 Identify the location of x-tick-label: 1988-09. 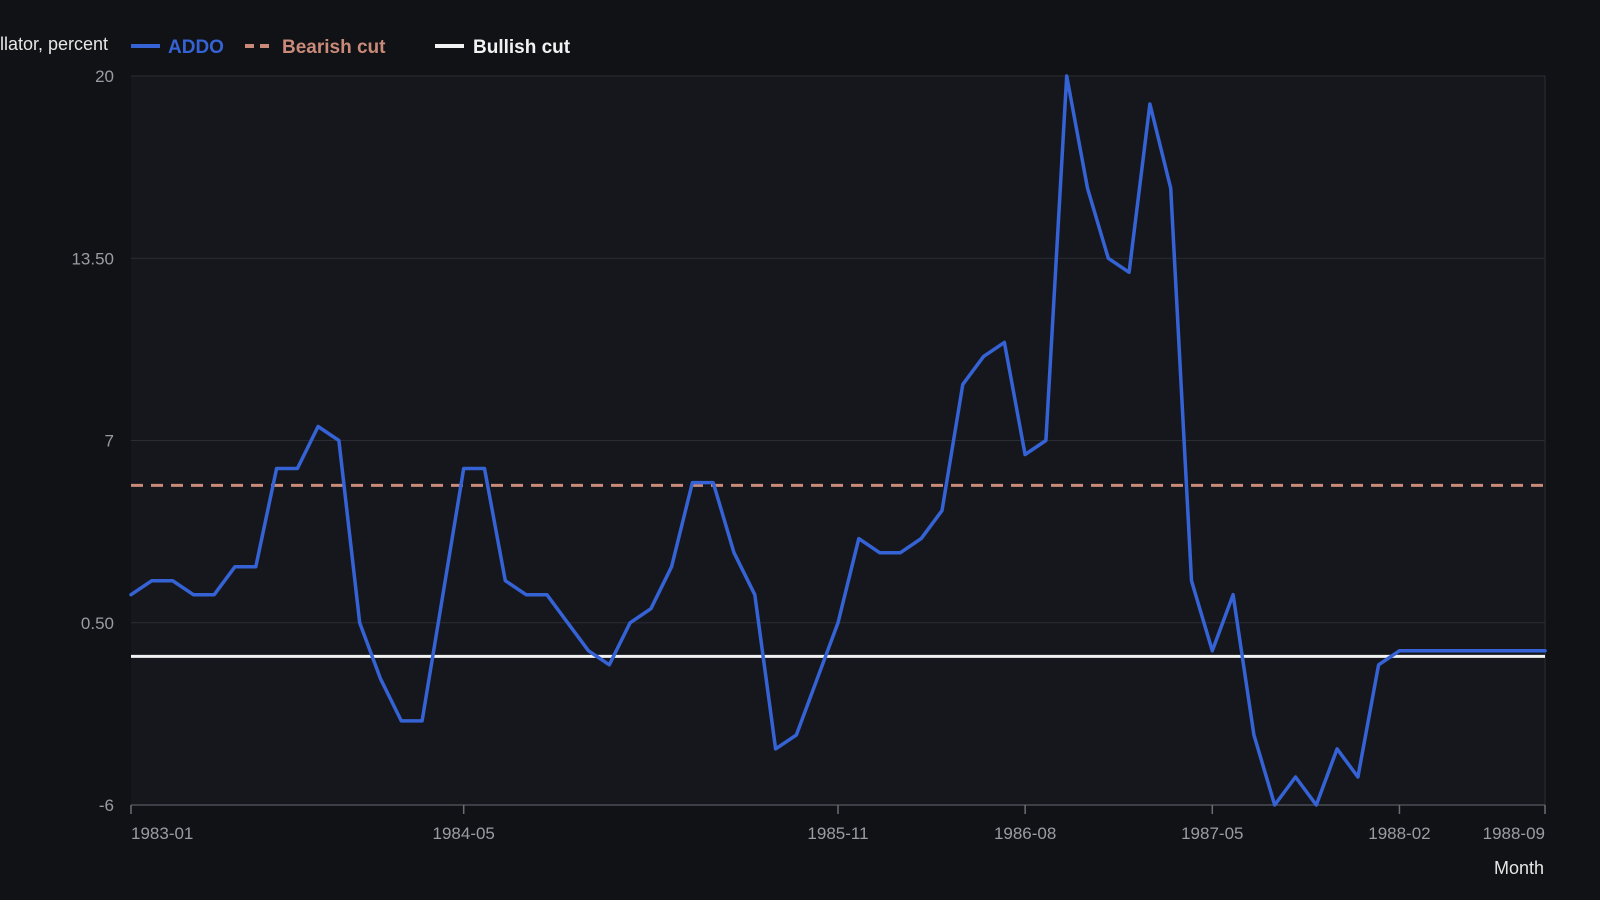
(1514, 833).